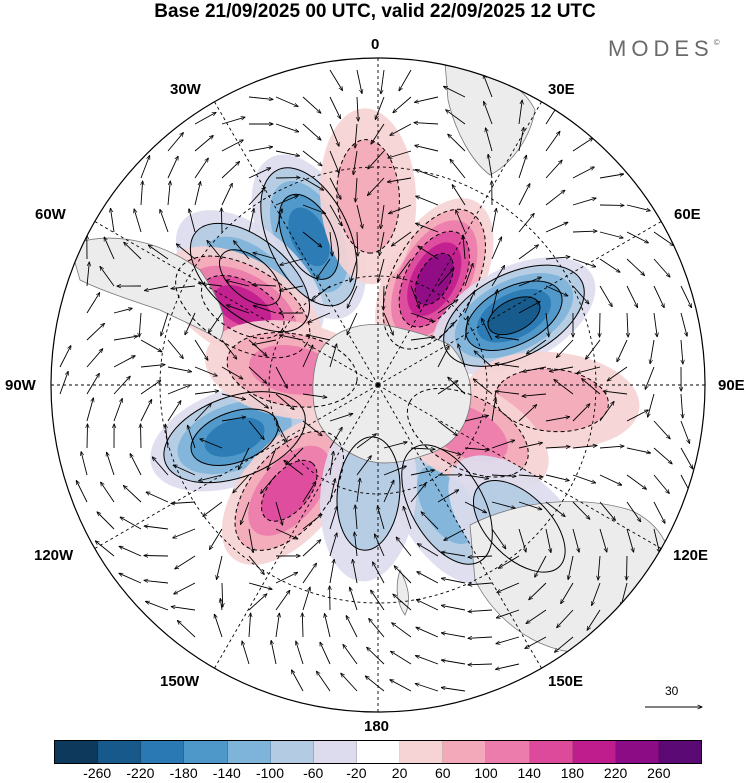 This screenshot has width=750, height=783. I want to click on colorbar-tick-label: -260, so click(97, 773).